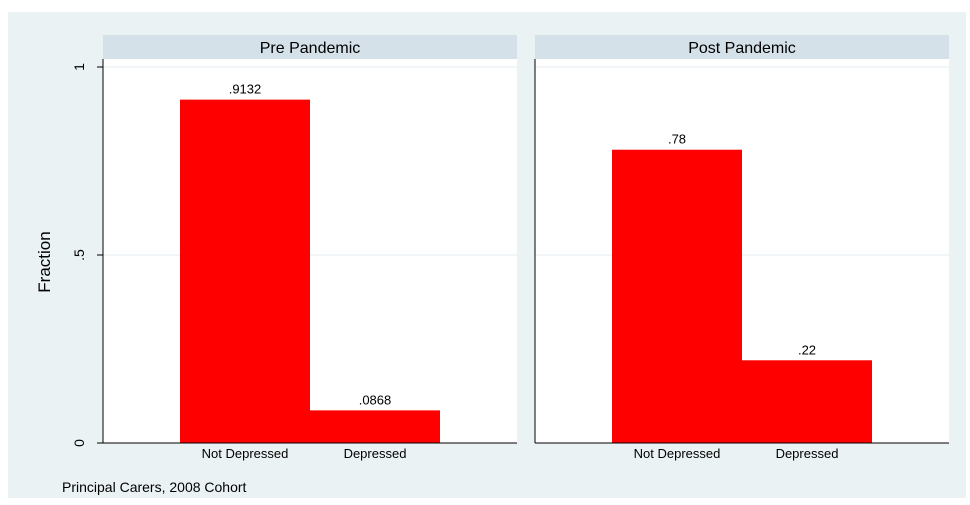 Image resolution: width=970 pixels, height=505 pixels. Describe the element at coordinates (44, 261) in the screenshot. I see `y-axis-label: Fraction` at that location.